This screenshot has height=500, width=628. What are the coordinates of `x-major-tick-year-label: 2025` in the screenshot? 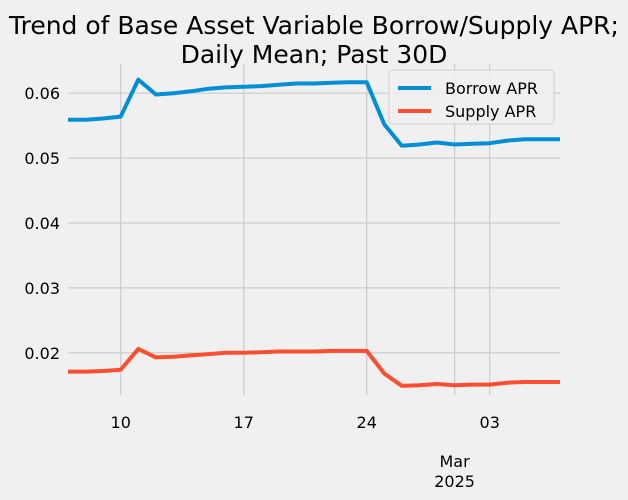 It's located at (454, 481).